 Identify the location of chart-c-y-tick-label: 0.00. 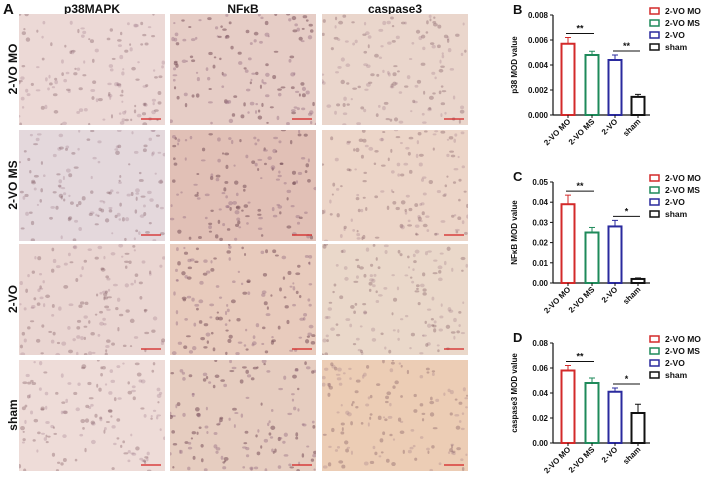
(540, 283).